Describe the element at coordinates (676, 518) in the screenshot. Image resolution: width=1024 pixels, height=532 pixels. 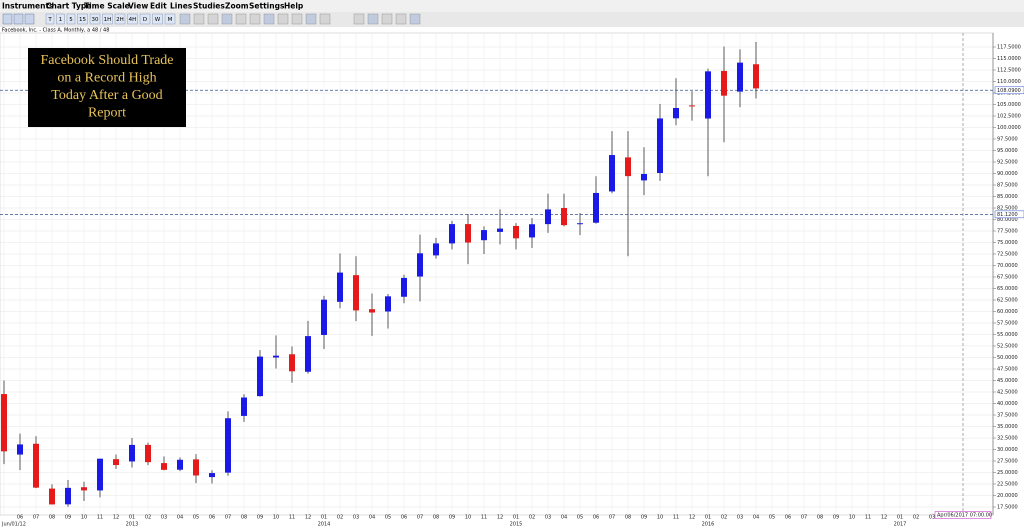
I see `x-tick-label: 11` at that location.